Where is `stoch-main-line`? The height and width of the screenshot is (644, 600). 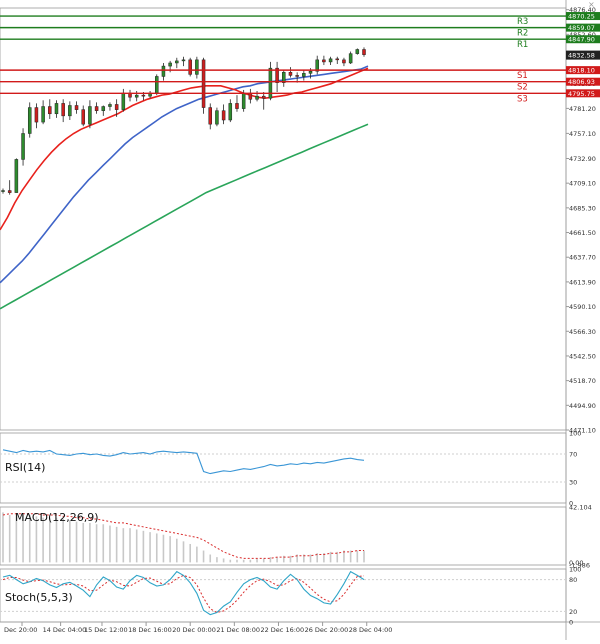 stoch-main-line is located at coordinates (183, 593).